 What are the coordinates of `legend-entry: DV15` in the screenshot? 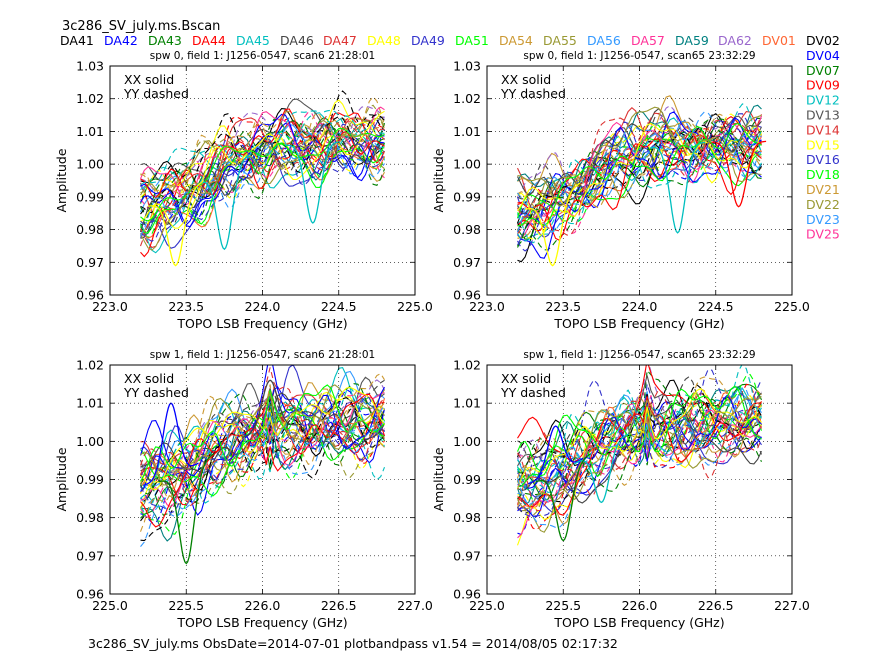 It's located at (823, 144).